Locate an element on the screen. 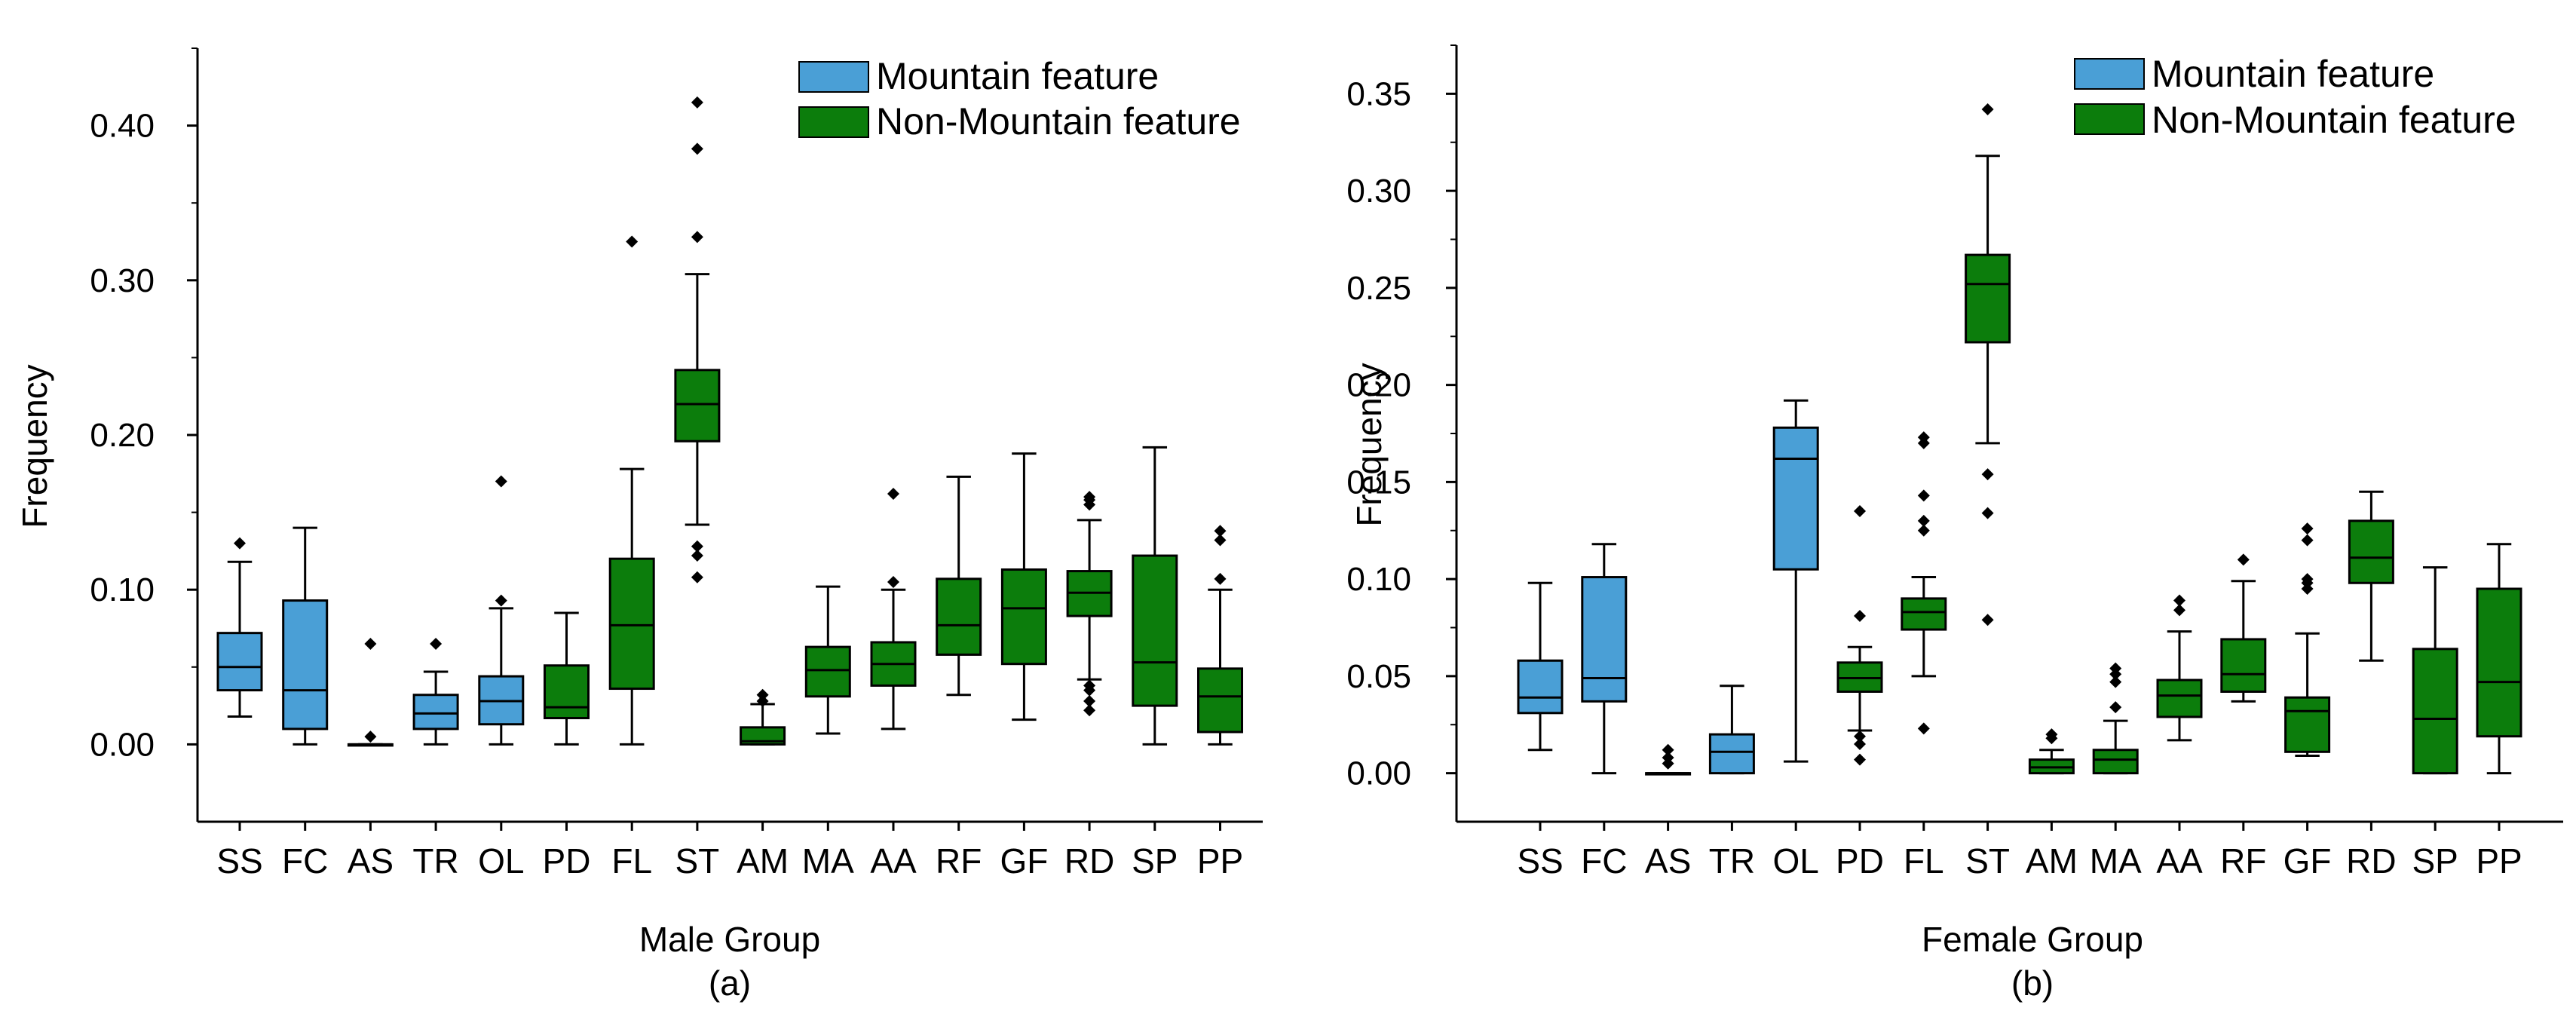 The width and height of the screenshot is (2576, 1020). x-tick-label: FL is located at coordinates (1924, 861).